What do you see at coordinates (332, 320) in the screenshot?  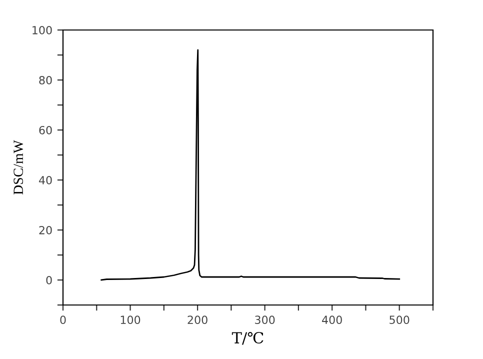 I see `x-tick-label: 400` at bounding box center [332, 320].